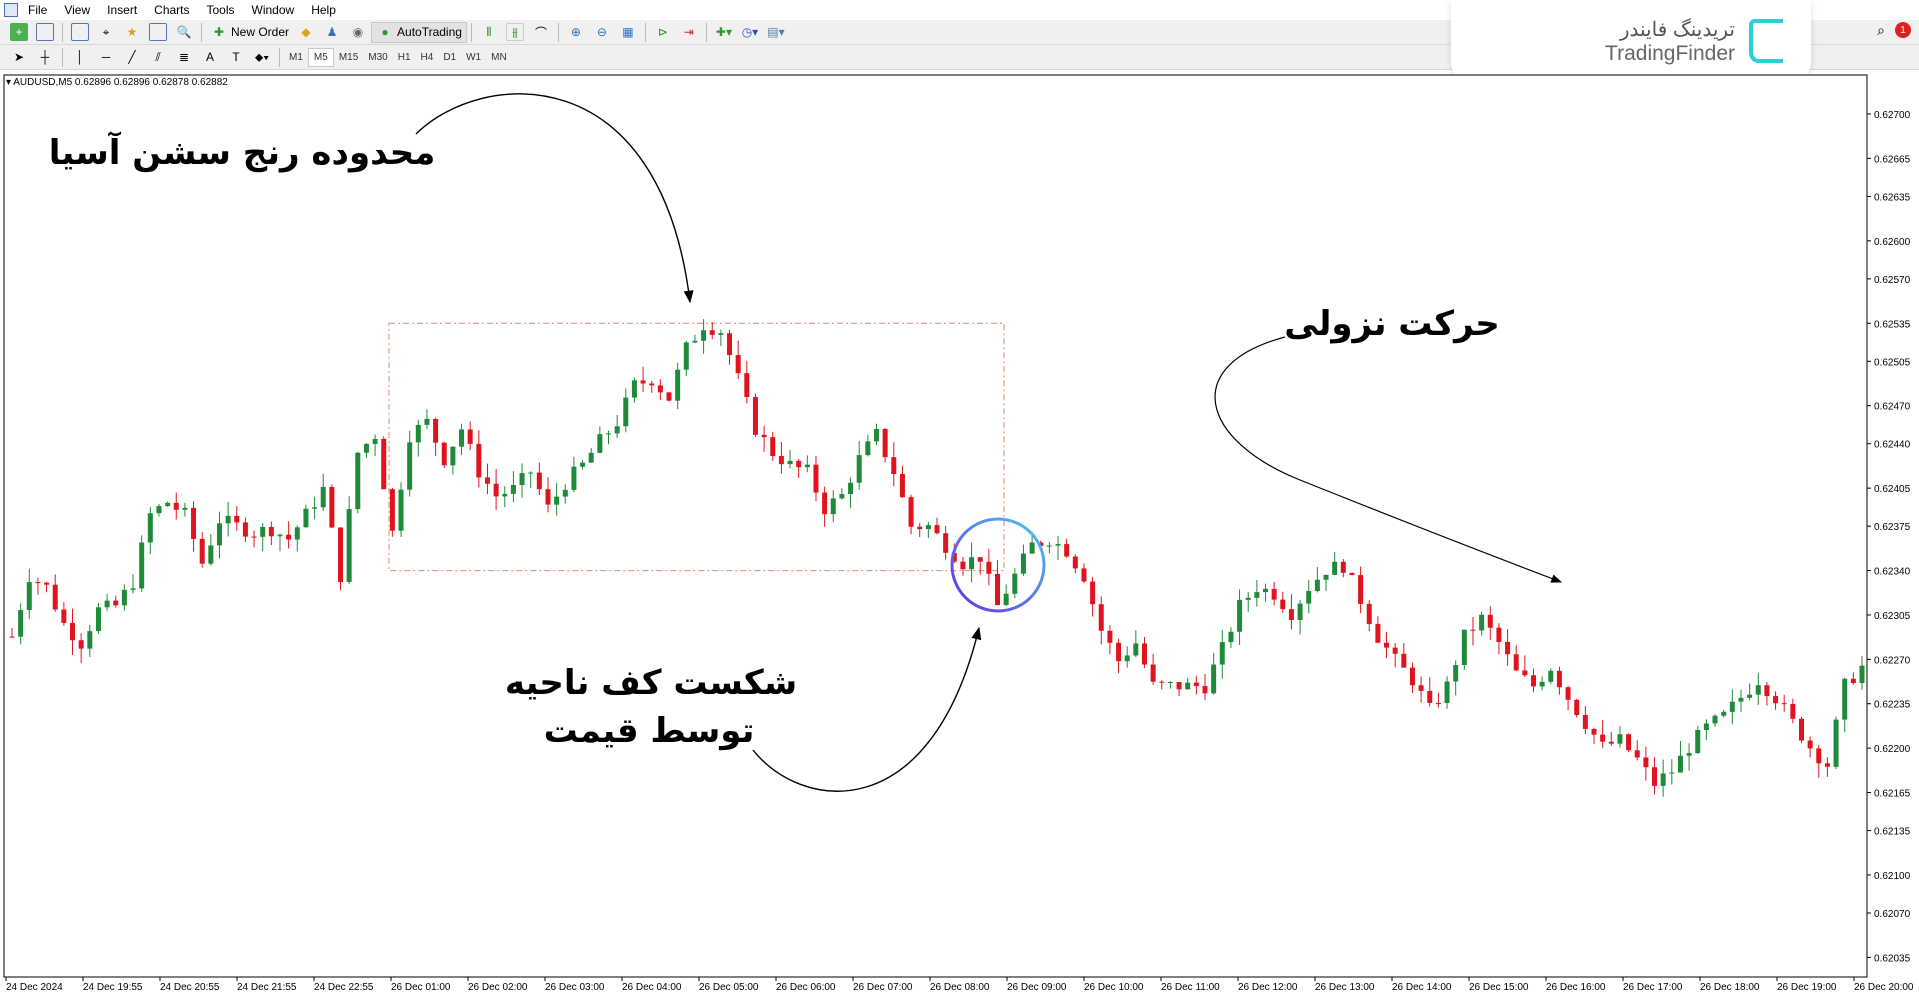 The height and width of the screenshot is (996, 1919). I want to click on terminal-icon, so click(158, 32).